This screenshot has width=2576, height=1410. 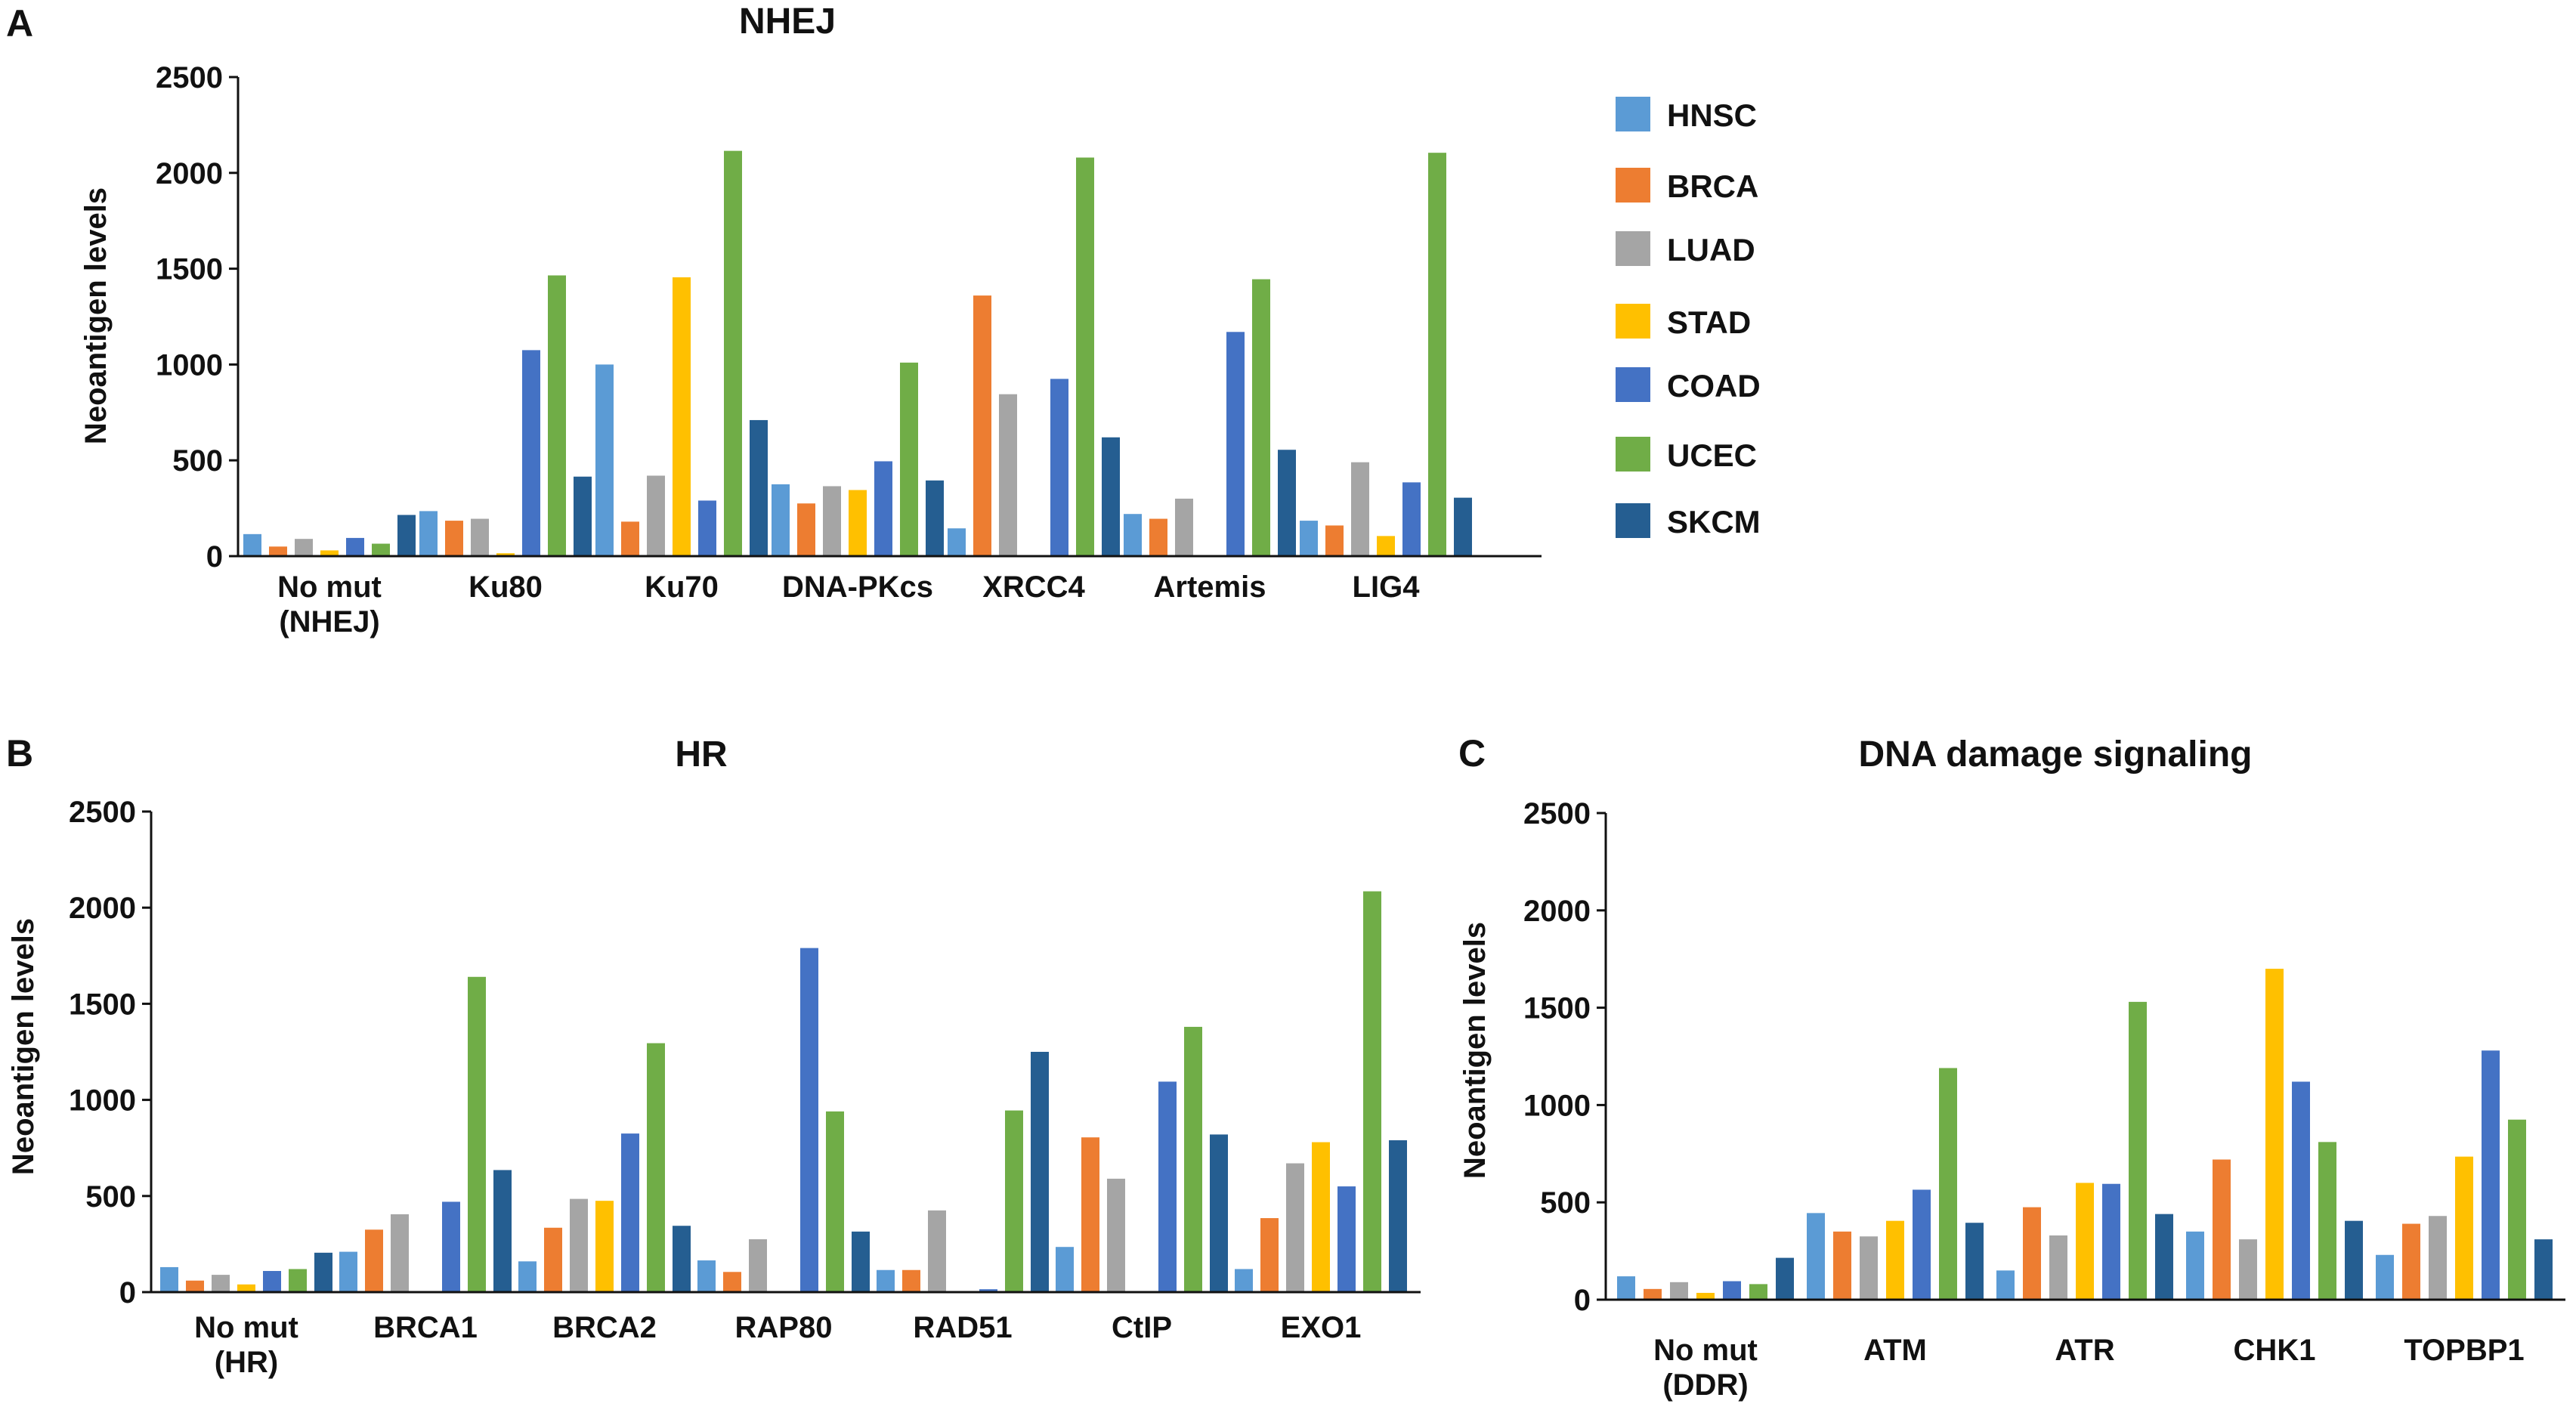 What do you see at coordinates (1633, 384) in the screenshot?
I see `legend-swatch-coad` at bounding box center [1633, 384].